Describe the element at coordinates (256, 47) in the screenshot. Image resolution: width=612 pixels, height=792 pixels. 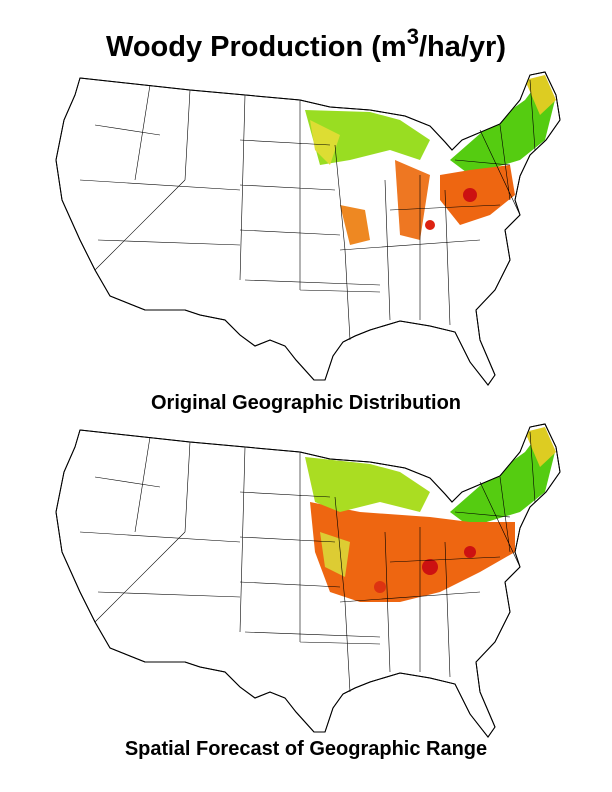
I see `title-prefix: Woody Production (m` at that location.